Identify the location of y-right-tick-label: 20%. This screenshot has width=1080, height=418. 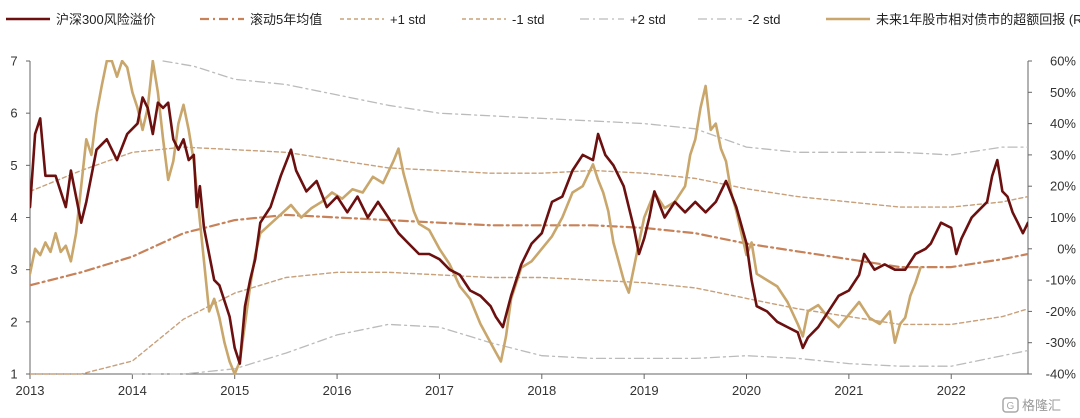
(1063, 186).